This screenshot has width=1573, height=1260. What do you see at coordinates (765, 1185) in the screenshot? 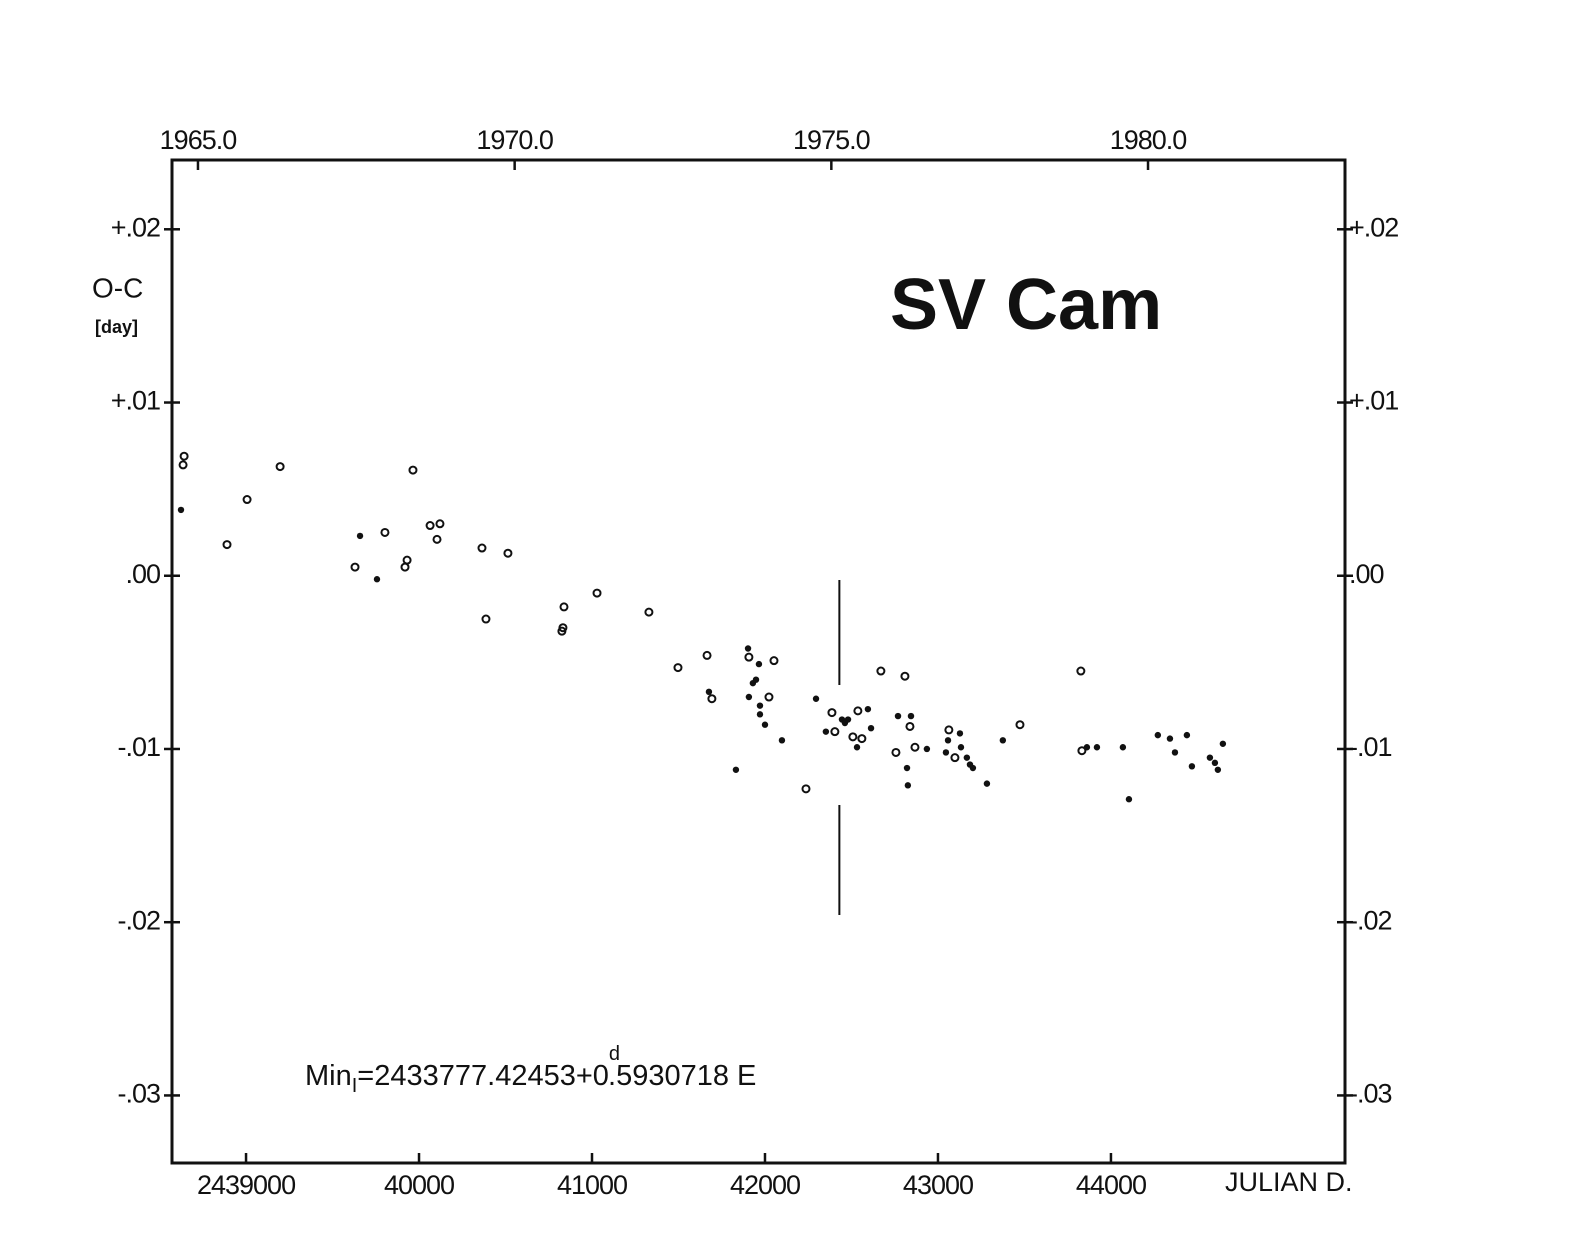
I see `x-tick-label: 42000` at bounding box center [765, 1185].